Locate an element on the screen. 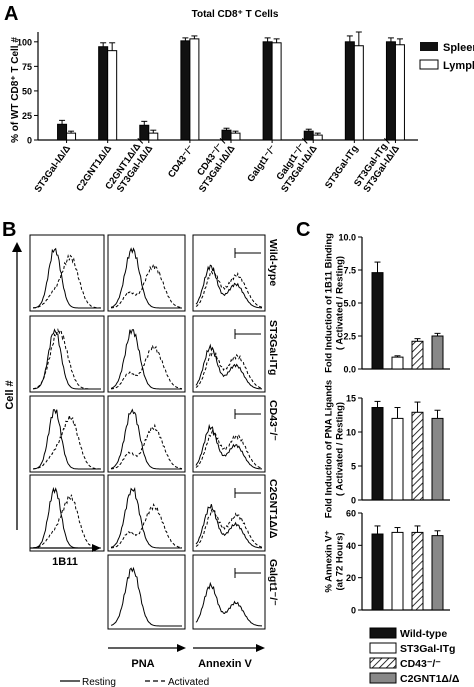 The width and height of the screenshot is (474, 687). histogram-box-r3-c0 is located at coordinates (67, 513).